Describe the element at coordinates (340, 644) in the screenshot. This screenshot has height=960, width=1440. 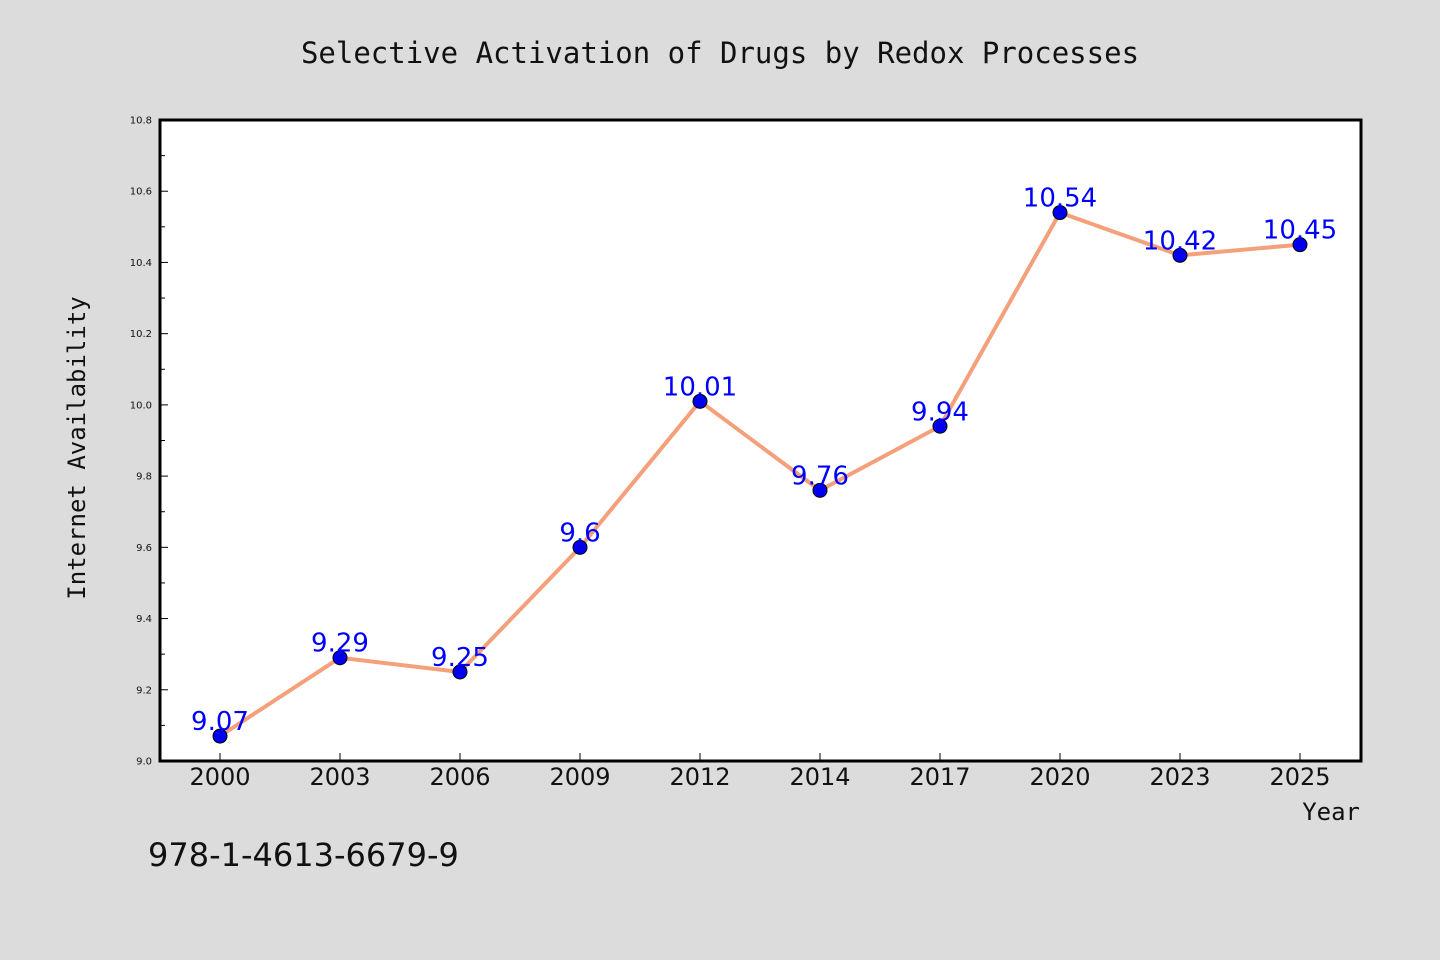
I see `data-label: 9.29` at that location.